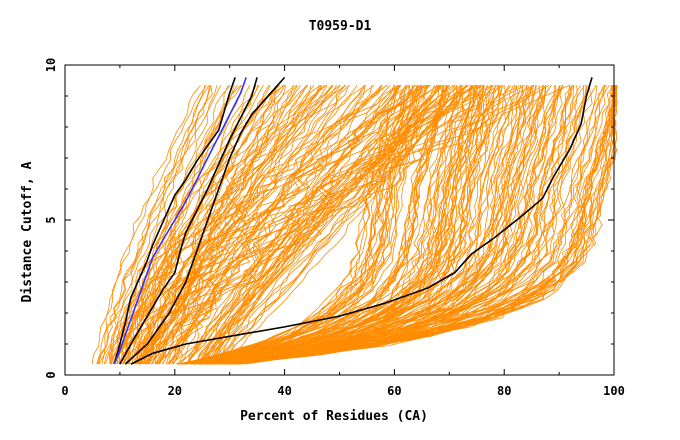 This screenshot has height=440, width=680. What do you see at coordinates (175, 391) in the screenshot?
I see `x-tick-label: 20` at bounding box center [175, 391].